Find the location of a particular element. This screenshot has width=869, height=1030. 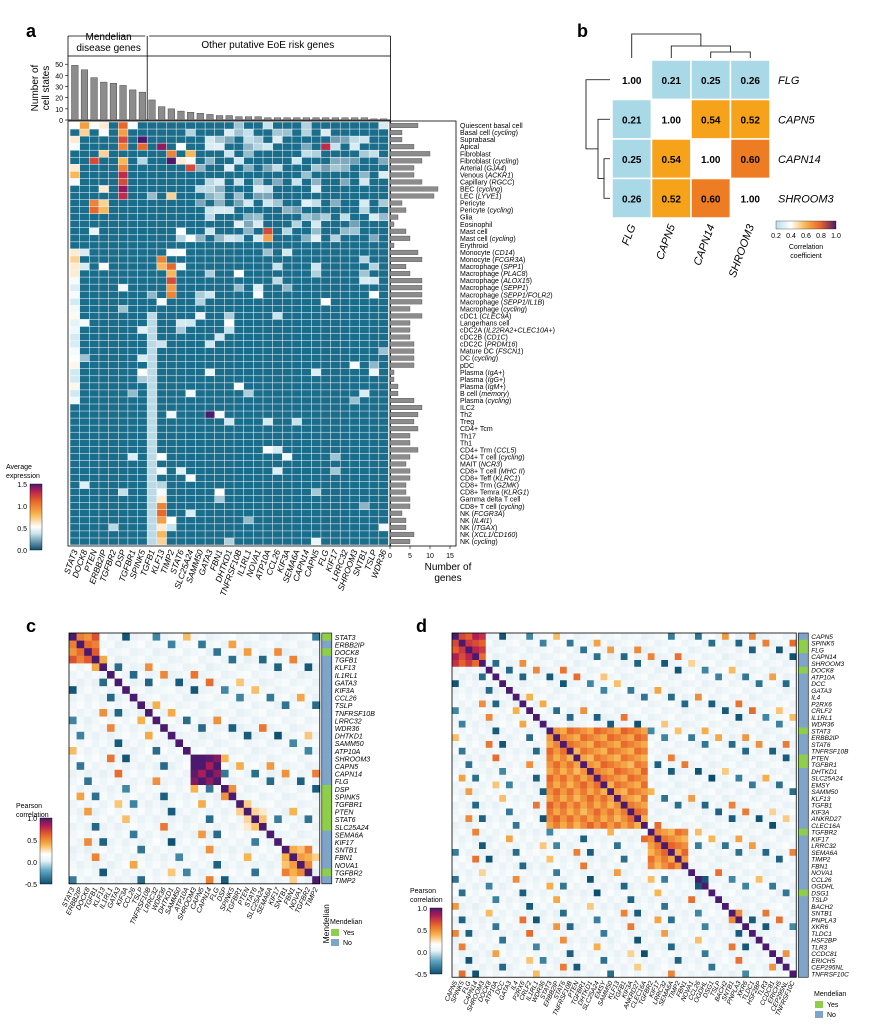

mendelian-no-label: No is located at coordinates (347, 943).